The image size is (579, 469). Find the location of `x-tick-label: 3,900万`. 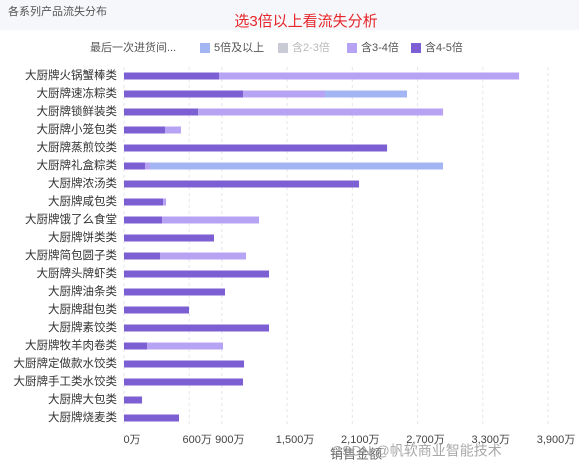

x-tick-label: 3,900万 is located at coordinates (556, 440).